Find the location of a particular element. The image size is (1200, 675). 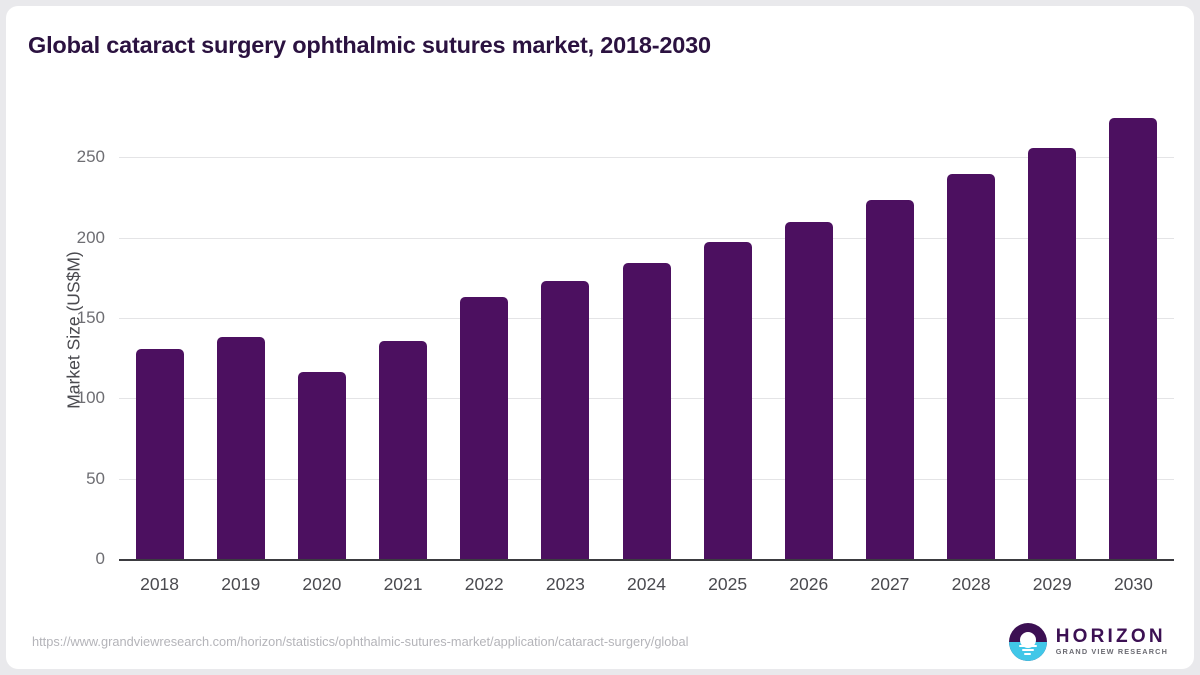

x-axis-tick-label: 2019 is located at coordinates (241, 584).